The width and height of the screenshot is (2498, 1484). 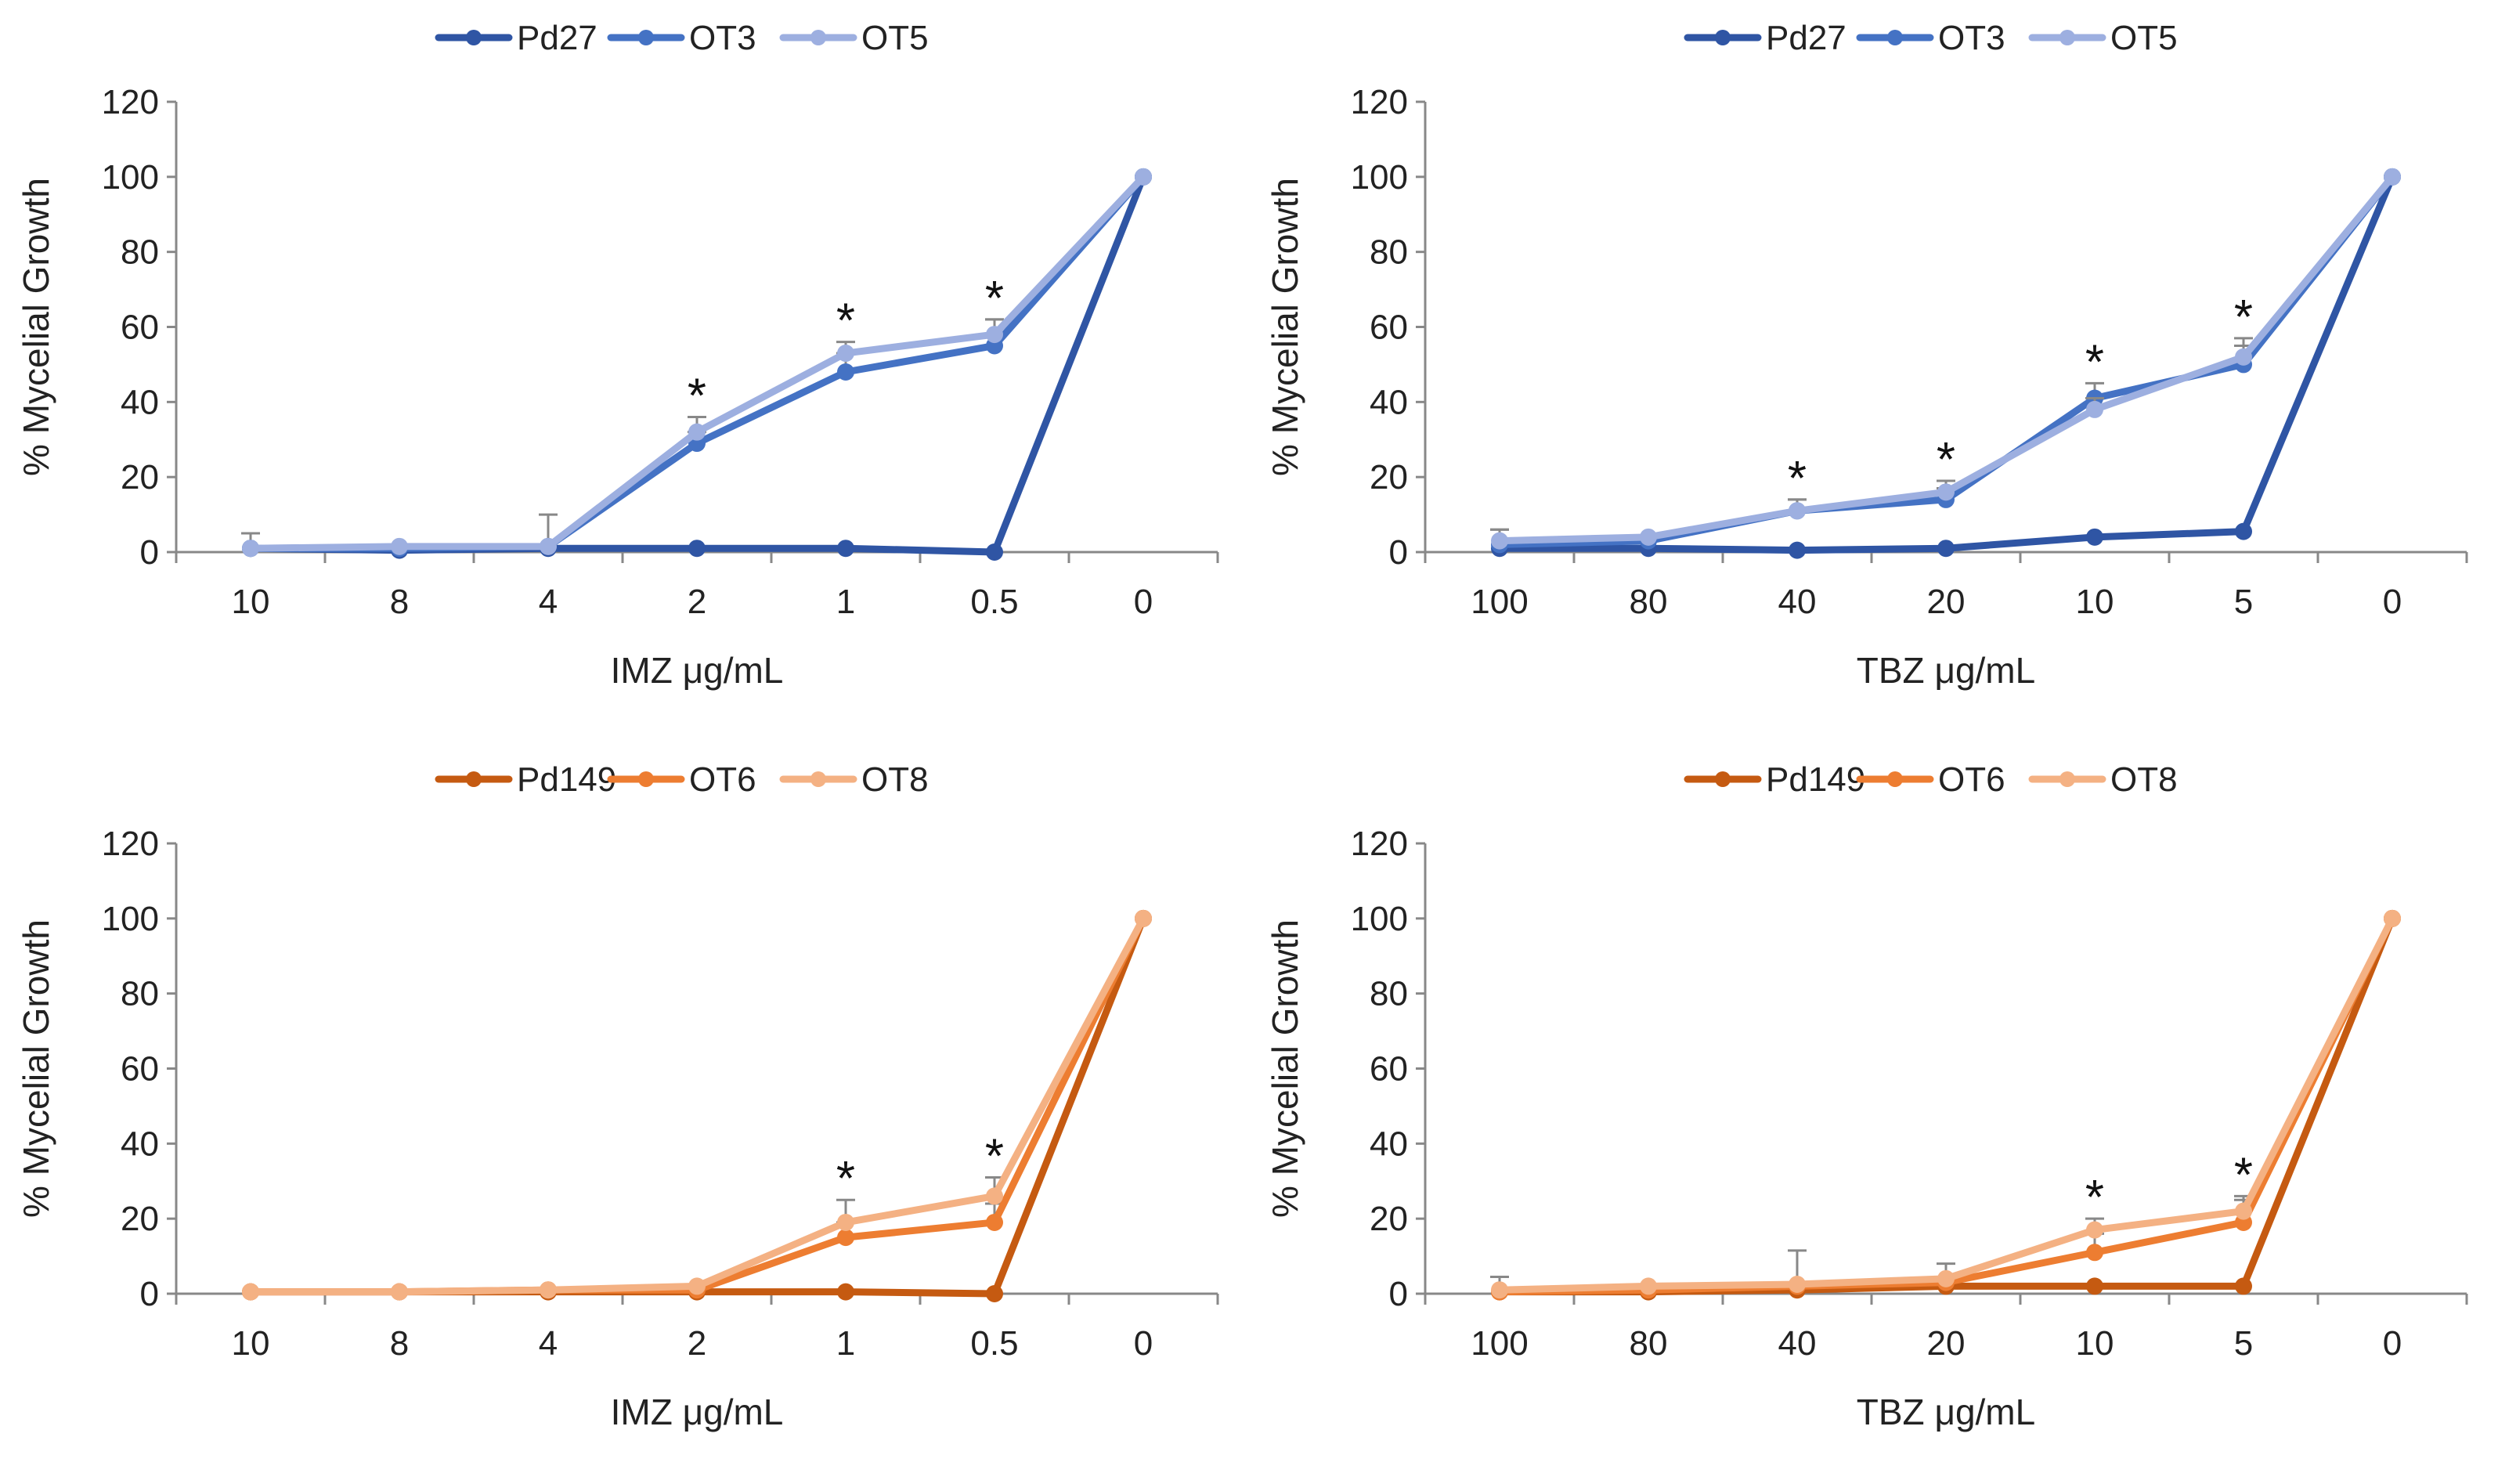 I want to click on x-axis-title: IMZ μg/mL, so click(x=697, y=670).